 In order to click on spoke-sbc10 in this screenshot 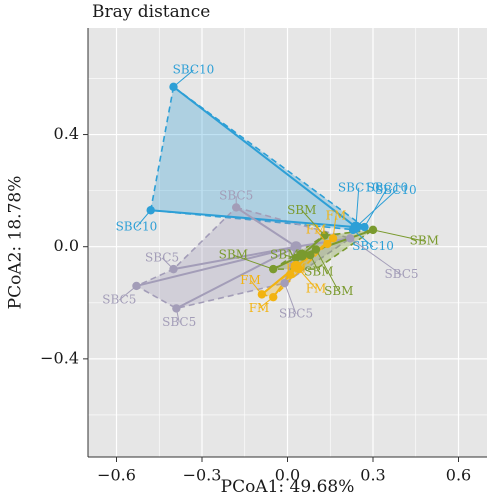, I will do `click(264, 157)`.